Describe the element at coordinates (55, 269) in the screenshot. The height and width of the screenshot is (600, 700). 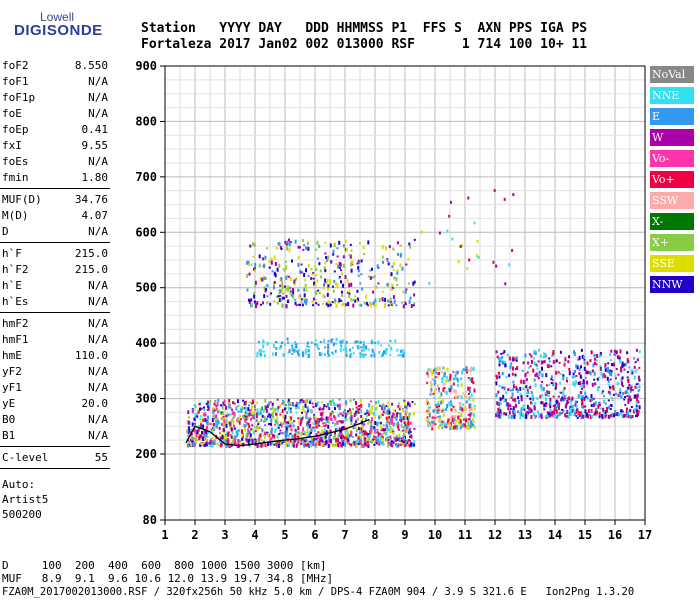
I see `param-row: h`F2 215.0` at that location.